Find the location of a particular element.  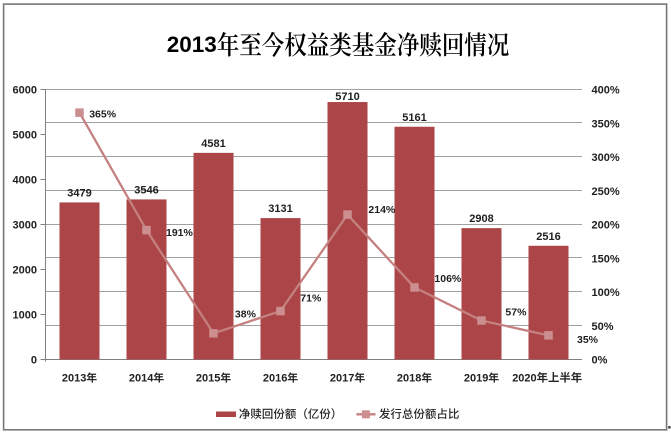

svg-text: 71% is located at coordinates (311, 298).